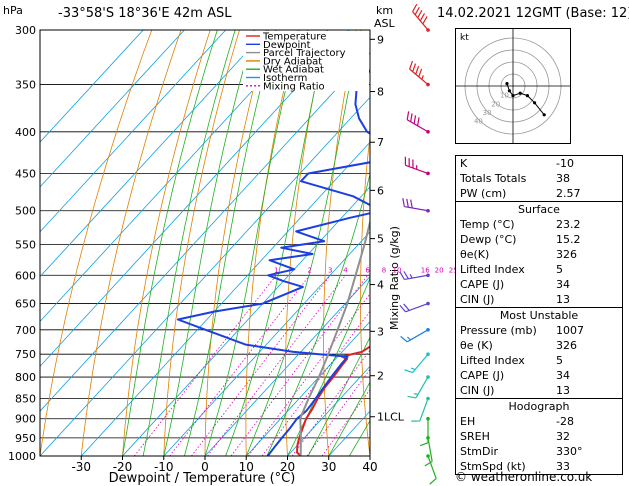 This screenshot has height=486, width=629. Describe the element at coordinates (292, 61) in the screenshot. I see `legend-label: Dry Adiabat` at that location.